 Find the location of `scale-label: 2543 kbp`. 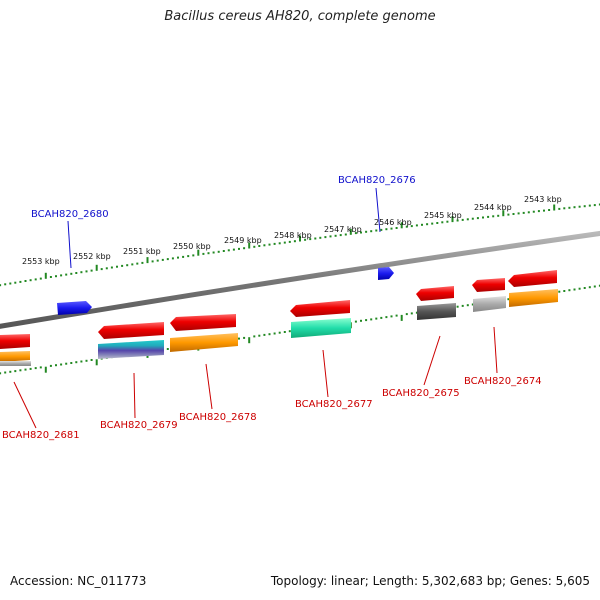

scale-label: 2543 kbp is located at coordinates (543, 199).